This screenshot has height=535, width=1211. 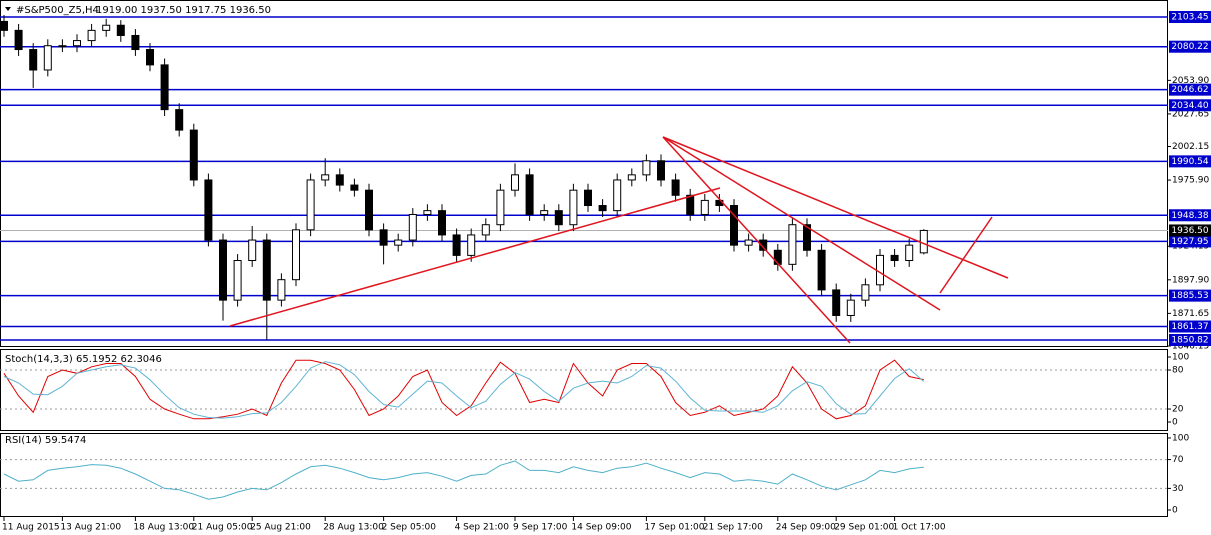 What do you see at coordinates (280, 528) in the screenshot?
I see `x-tick-label: 25 Aug 21:00` at bounding box center [280, 528].